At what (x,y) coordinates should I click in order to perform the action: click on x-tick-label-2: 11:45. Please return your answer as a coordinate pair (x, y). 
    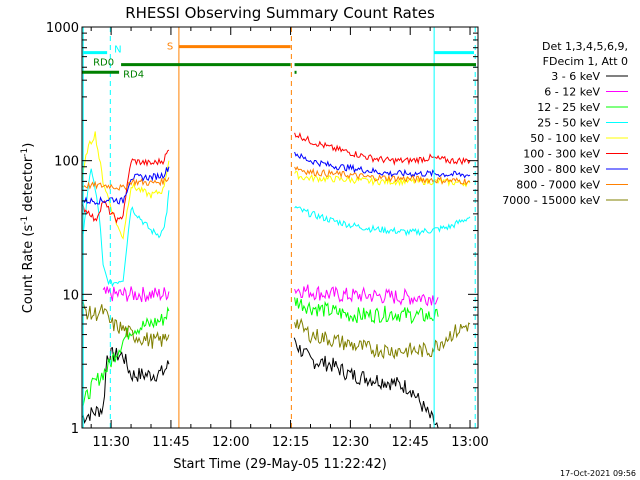
    Looking at the image, I should click on (170, 442).